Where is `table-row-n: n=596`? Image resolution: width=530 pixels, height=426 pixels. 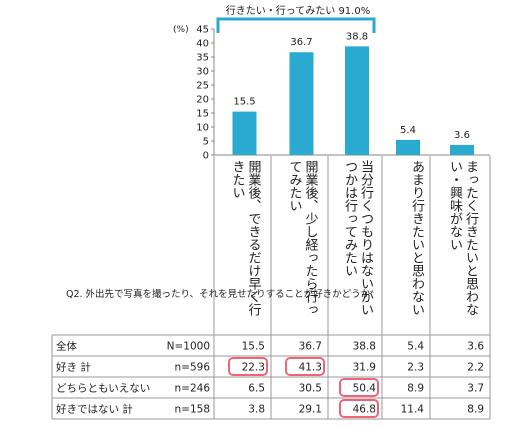
table-row-n: n=596 is located at coordinates (193, 368).